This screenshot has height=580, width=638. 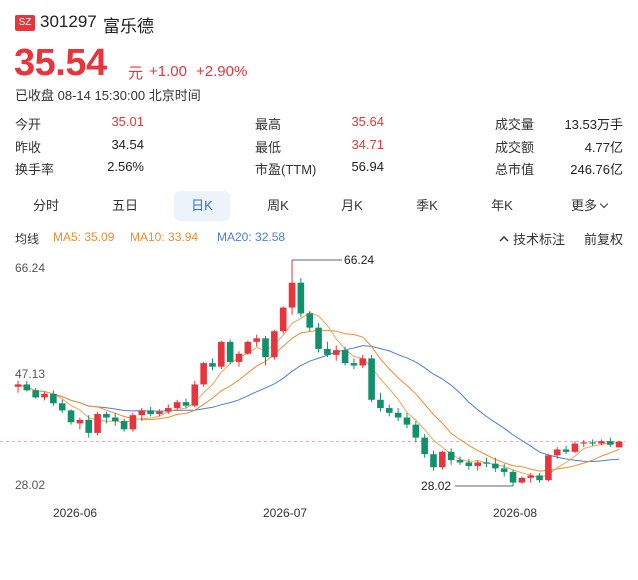 I want to click on tab-quarterly-k: 季K, so click(x=427, y=205).